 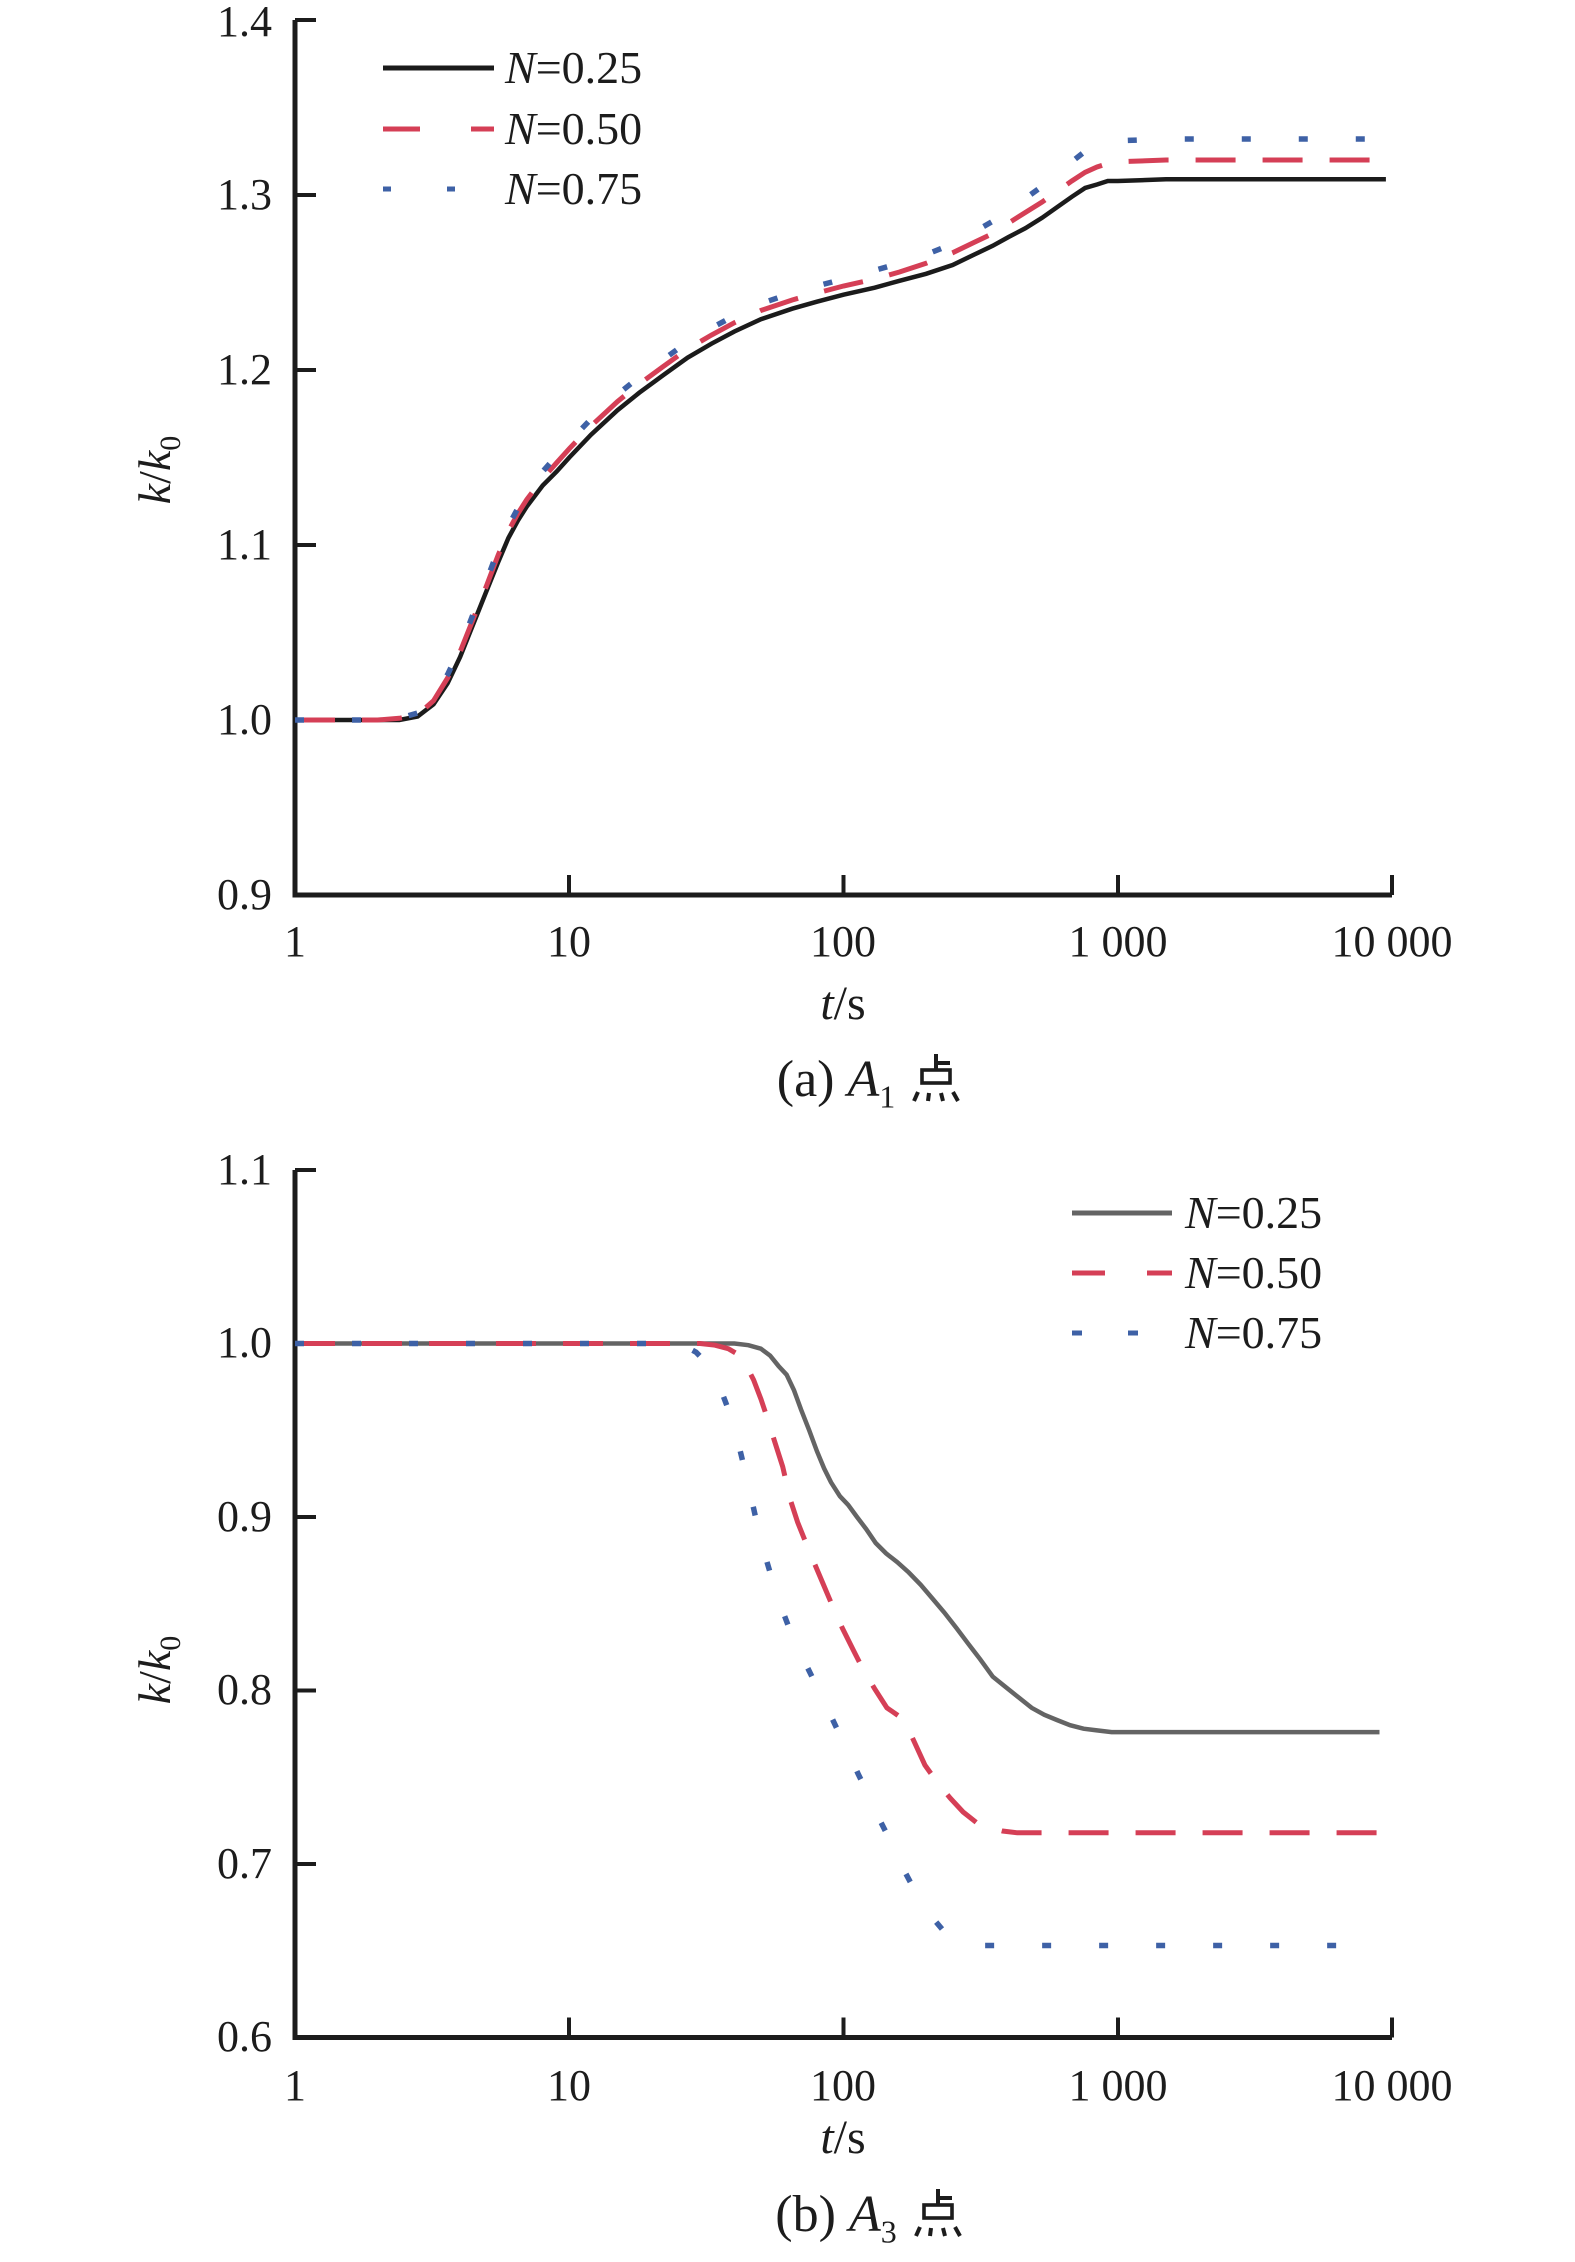 What do you see at coordinates (244, 544) in the screenshot?
I see `chart-a-ytick-1.1: 1.1` at bounding box center [244, 544].